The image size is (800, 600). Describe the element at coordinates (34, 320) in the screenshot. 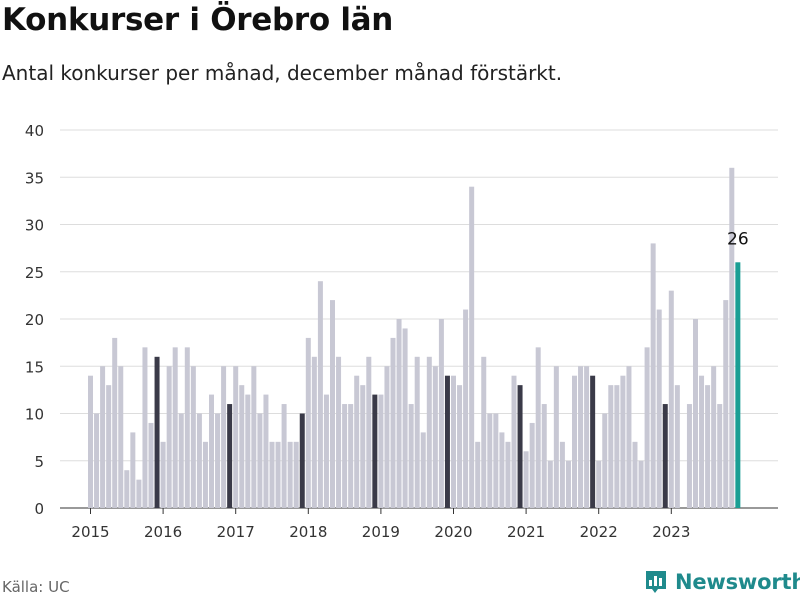

I see `y-tick-label: 20` at that location.